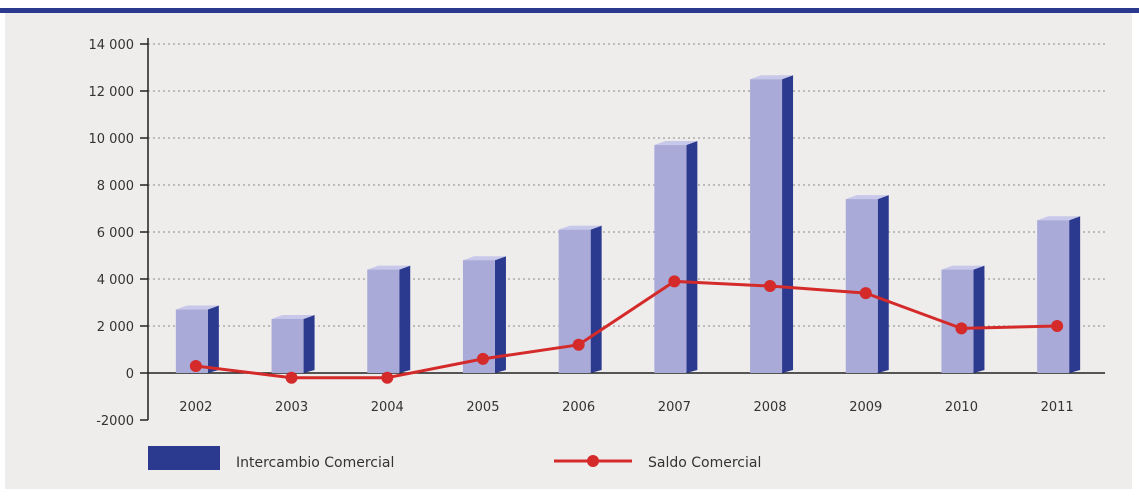 Image resolution: width=1139 pixels, height=496 pixels. I want to click on top-rule, so click(569, 10).